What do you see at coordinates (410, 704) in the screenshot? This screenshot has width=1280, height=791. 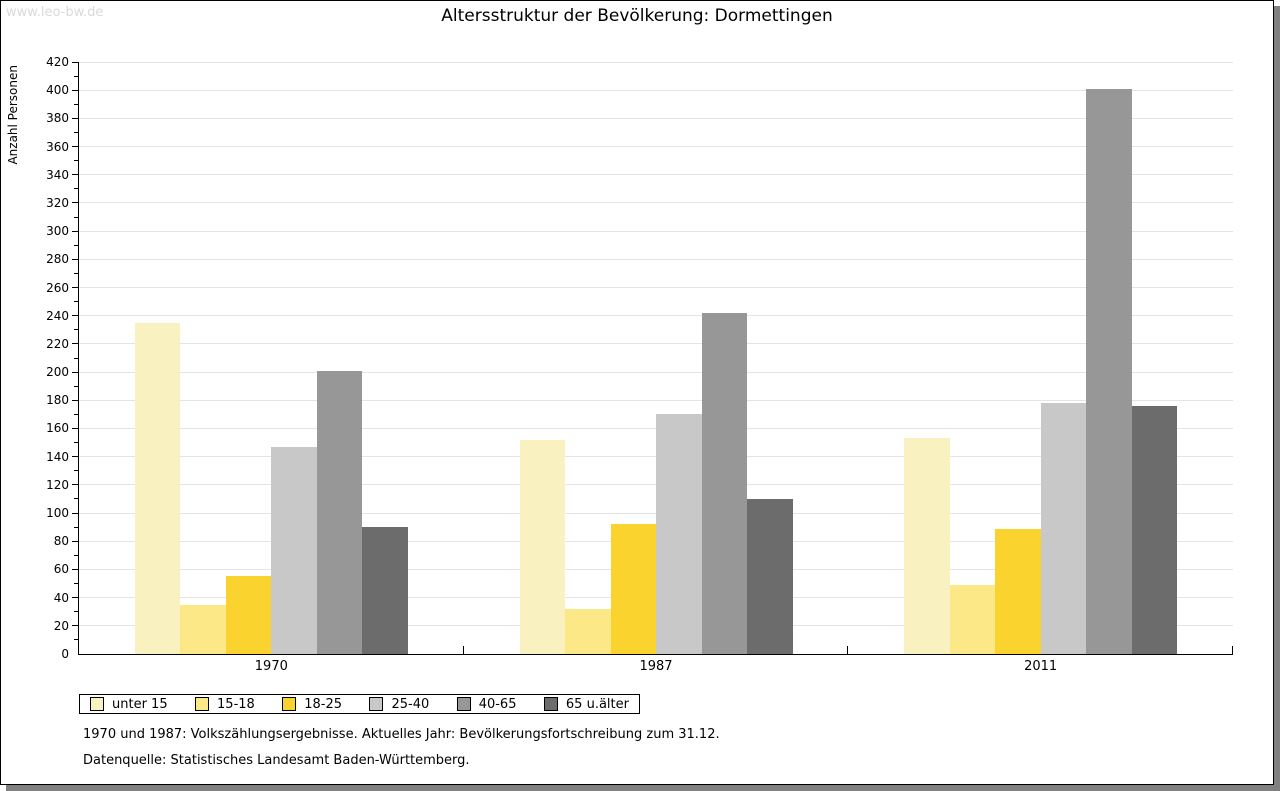 I see `legend-label: 25-40` at bounding box center [410, 704].